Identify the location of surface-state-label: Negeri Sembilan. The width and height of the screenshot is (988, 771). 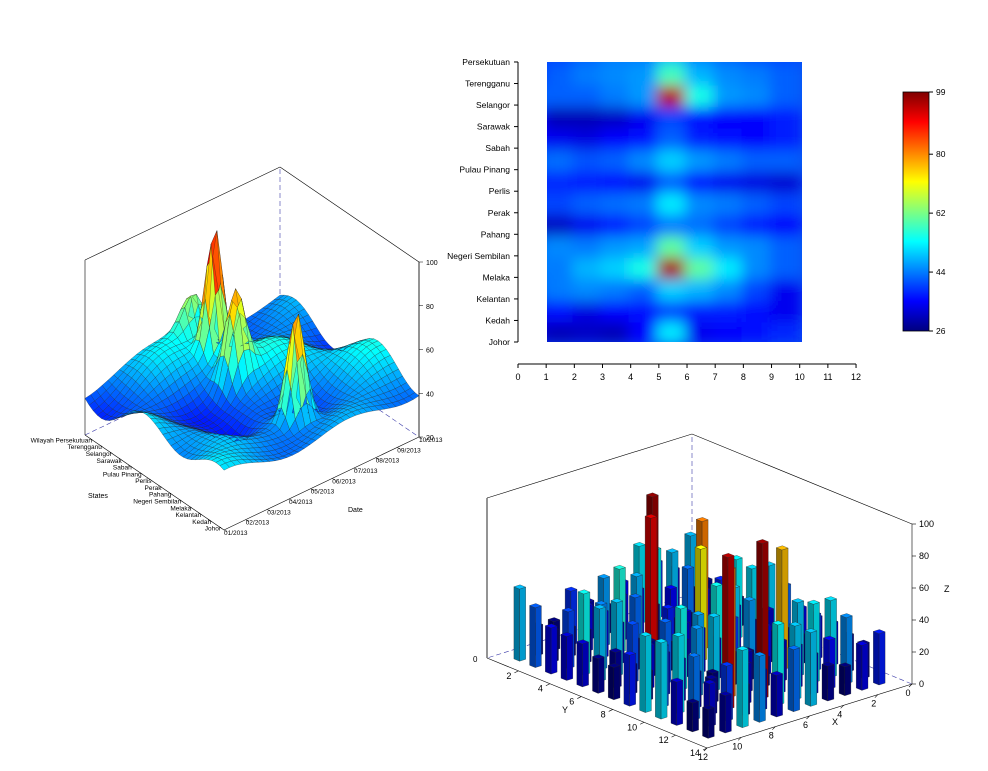
(157, 502).